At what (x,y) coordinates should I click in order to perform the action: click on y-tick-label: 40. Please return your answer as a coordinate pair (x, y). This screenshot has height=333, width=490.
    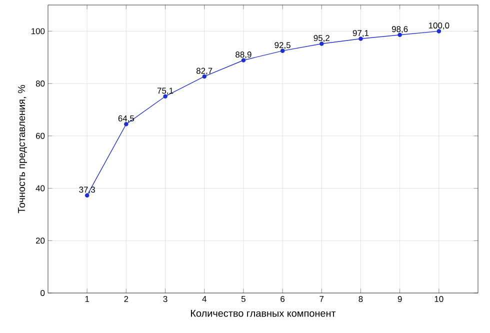
    Looking at the image, I should click on (40, 188).